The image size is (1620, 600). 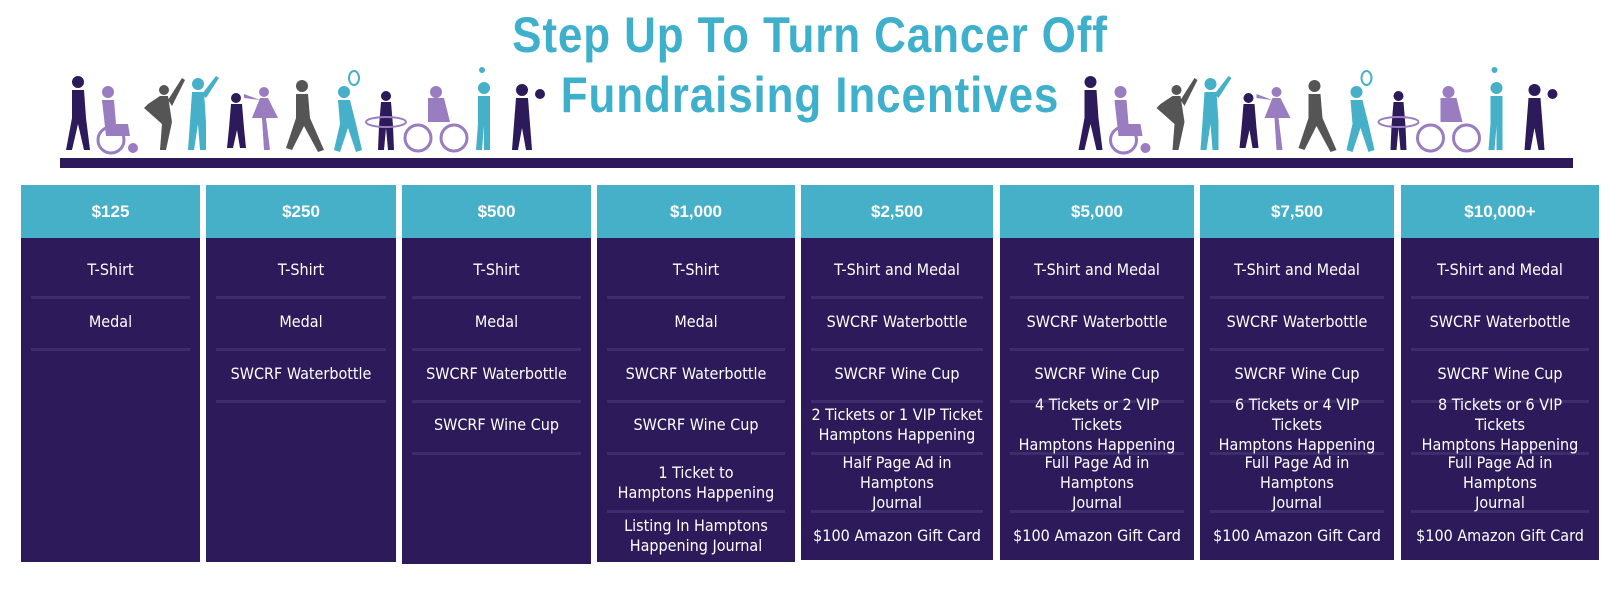 What do you see at coordinates (897, 211) in the screenshot?
I see `tier-amount: $2,500` at bounding box center [897, 211].